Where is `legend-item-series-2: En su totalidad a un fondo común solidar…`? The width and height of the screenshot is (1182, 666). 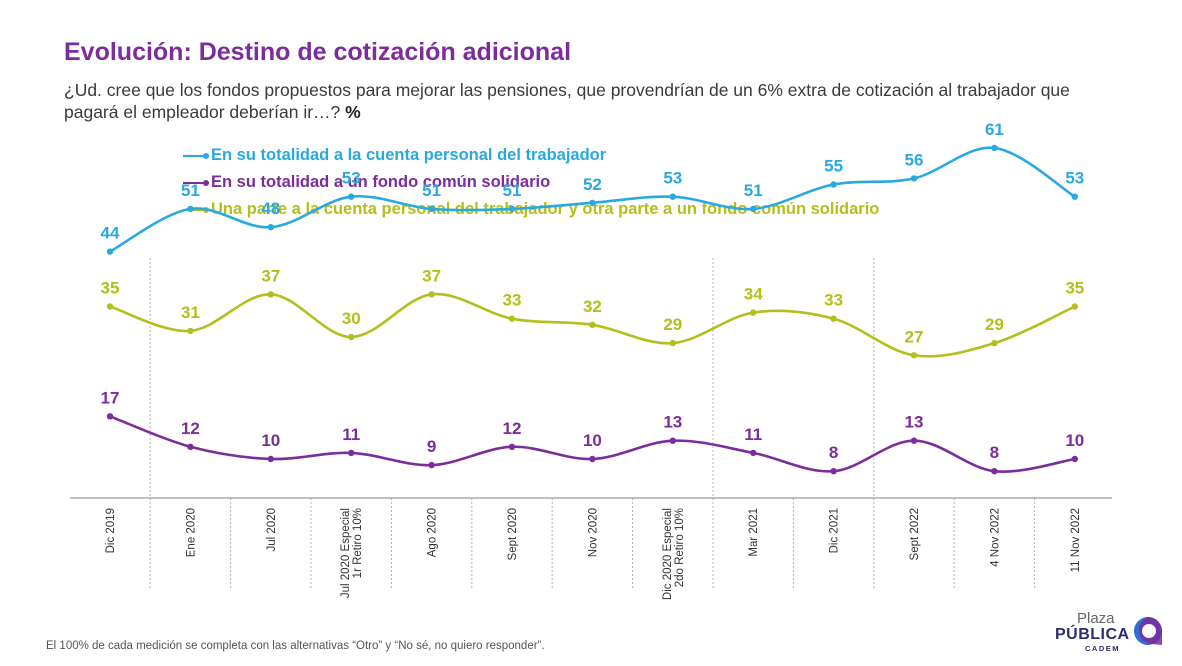
legend-item-series-2: En su totalidad a un fondo común solidar… is located at coordinates (531, 182).